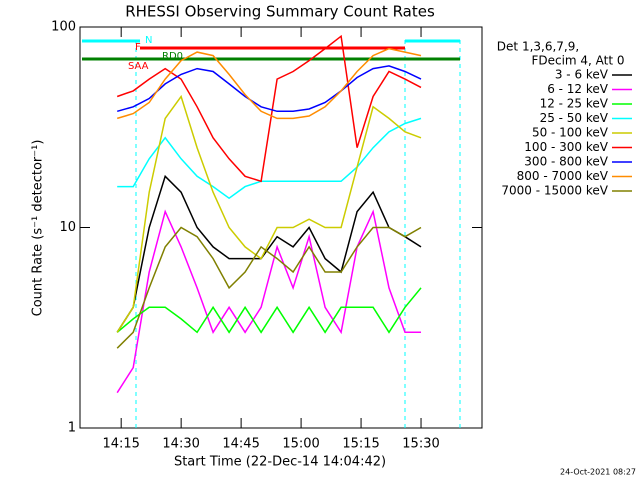  What do you see at coordinates (554, 191) in the screenshot?
I see `legend-label: 7000 - 15000 keV` at bounding box center [554, 191].